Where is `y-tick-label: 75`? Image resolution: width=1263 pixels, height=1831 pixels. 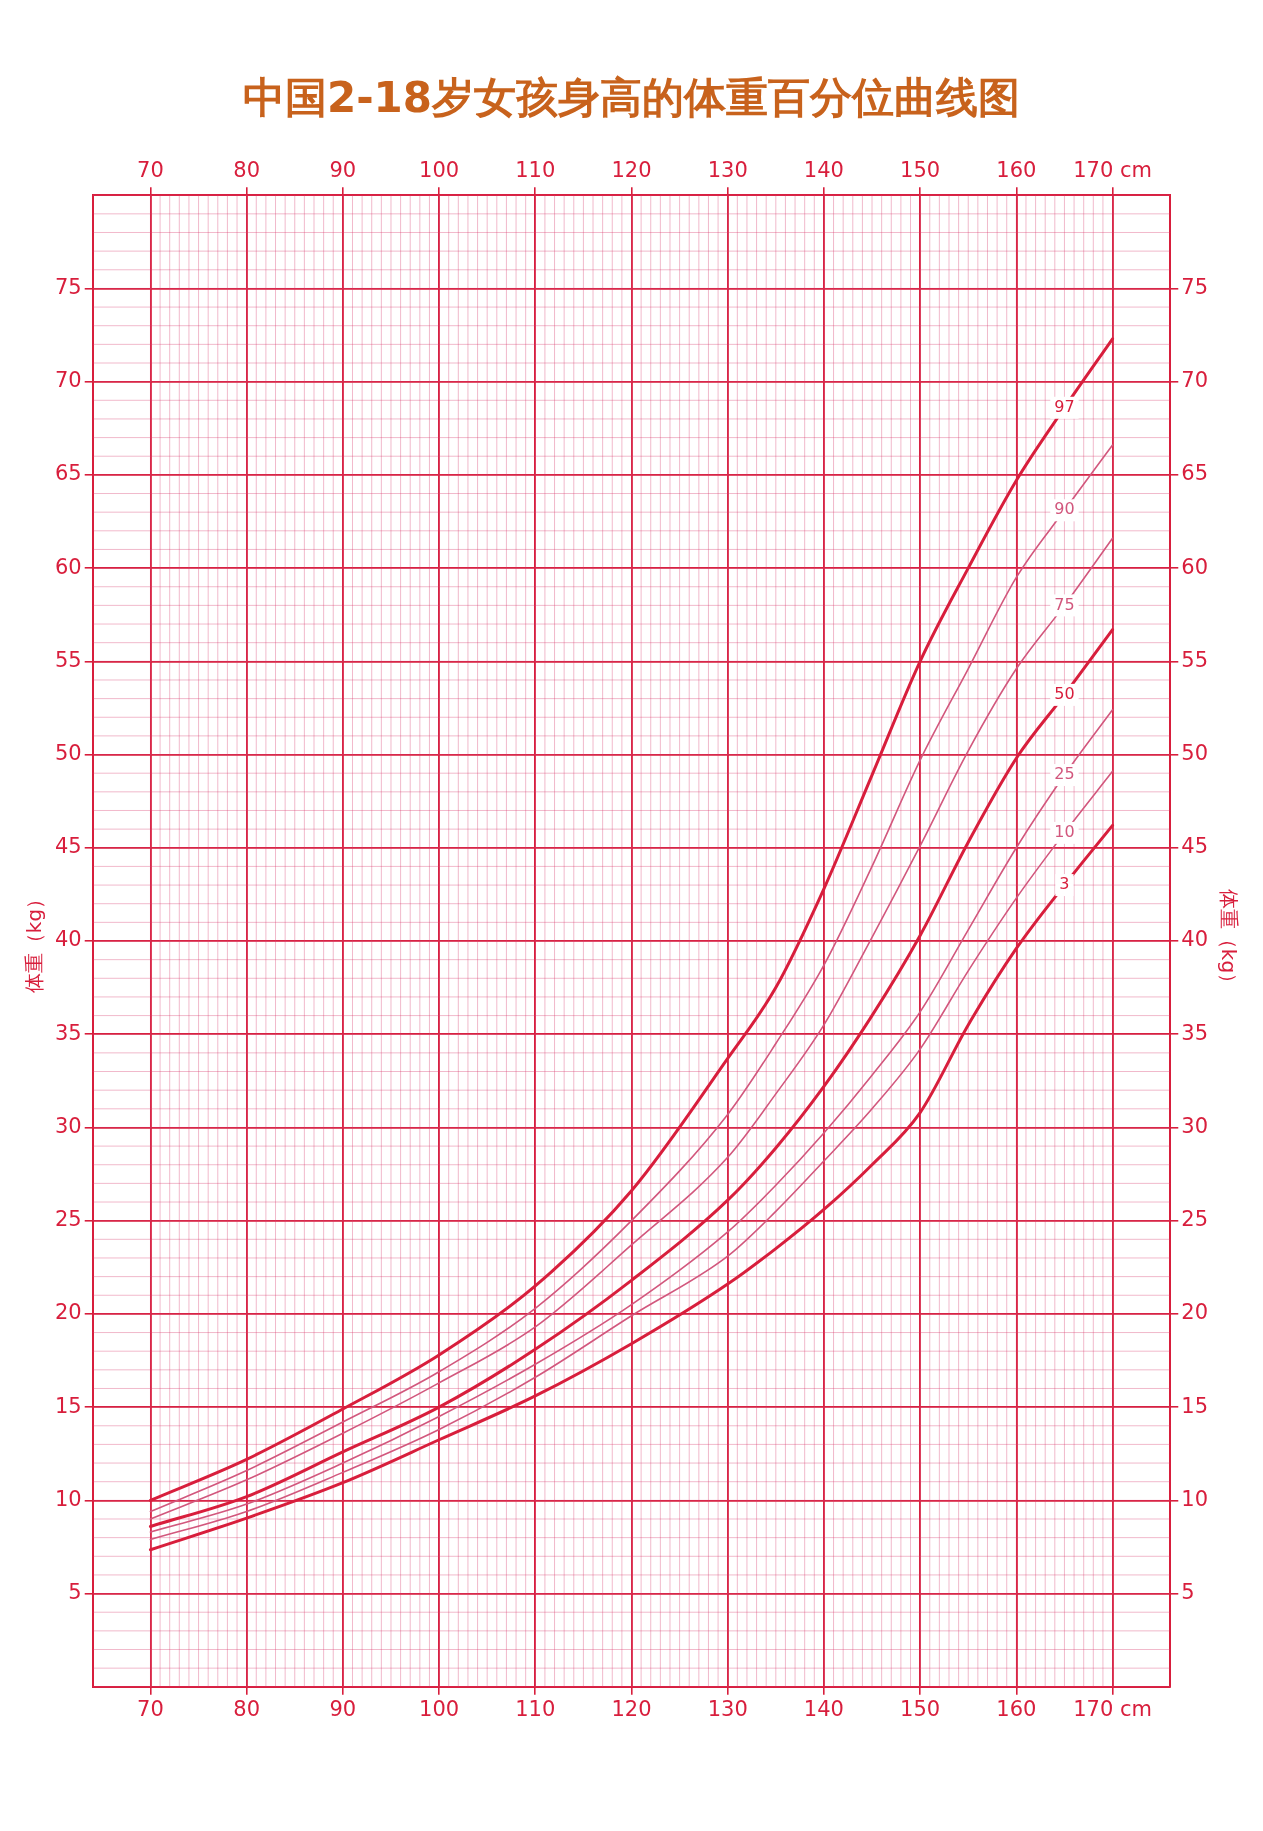 y-tick-label: 75 is located at coordinates (68, 286).